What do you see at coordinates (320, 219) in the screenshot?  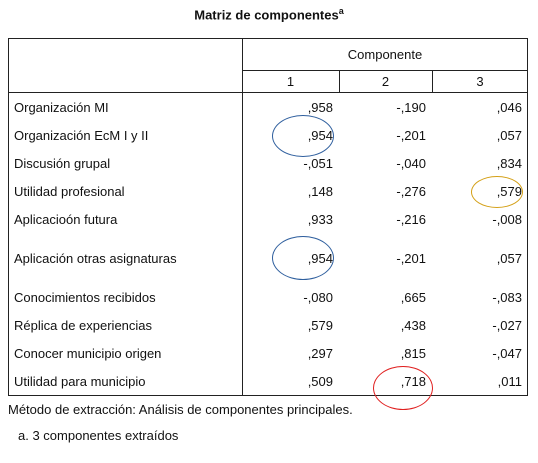 I see `cell-value: ,933` at bounding box center [320, 219].